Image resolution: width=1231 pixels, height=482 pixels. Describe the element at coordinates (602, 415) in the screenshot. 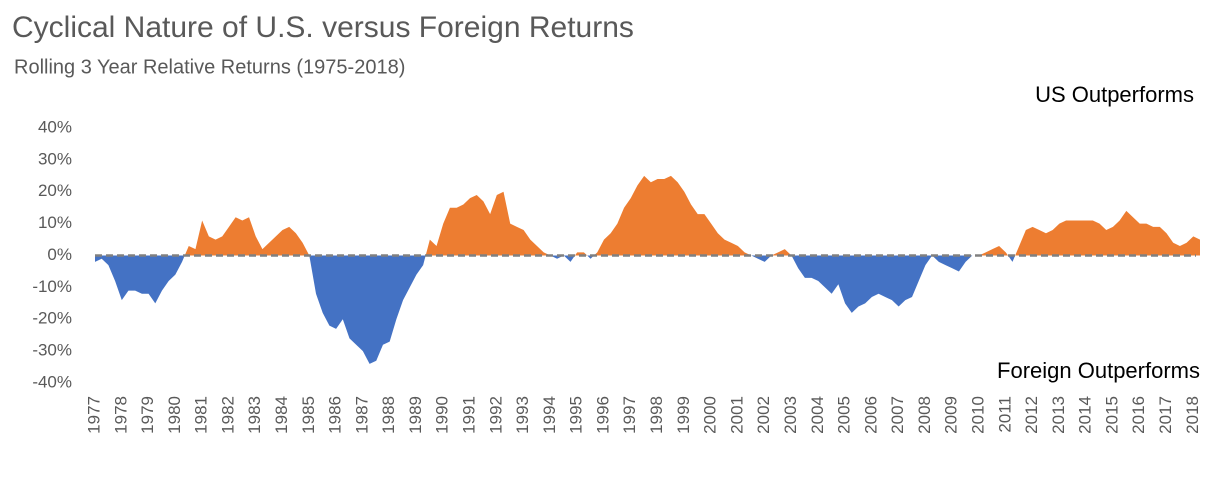

I see `x-tick-label: 1996` at that location.